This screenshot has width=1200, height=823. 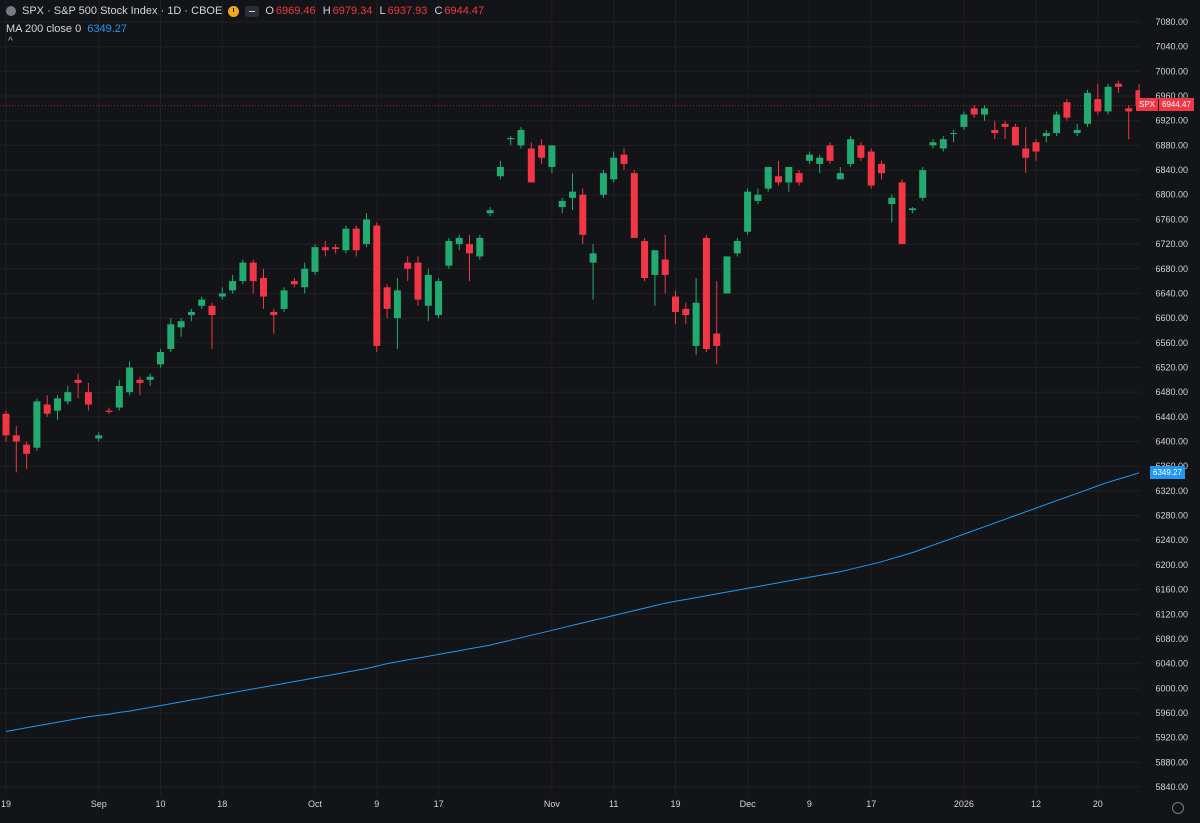 I want to click on collapse-legend-button: ^, so click(x=10, y=41).